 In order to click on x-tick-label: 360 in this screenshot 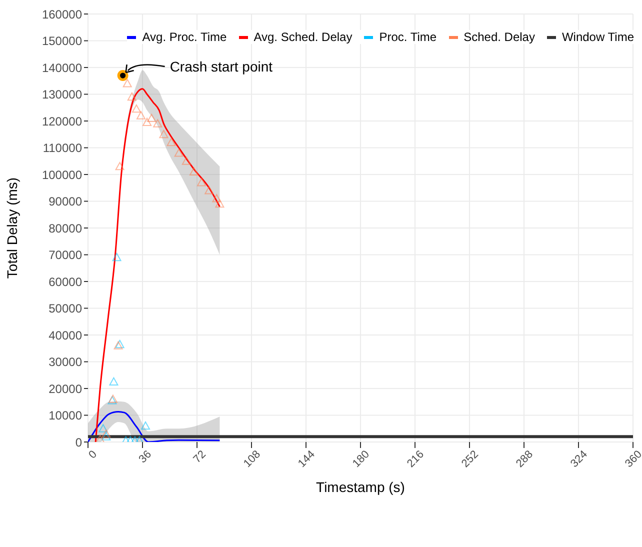, I will do `click(632, 459)`.